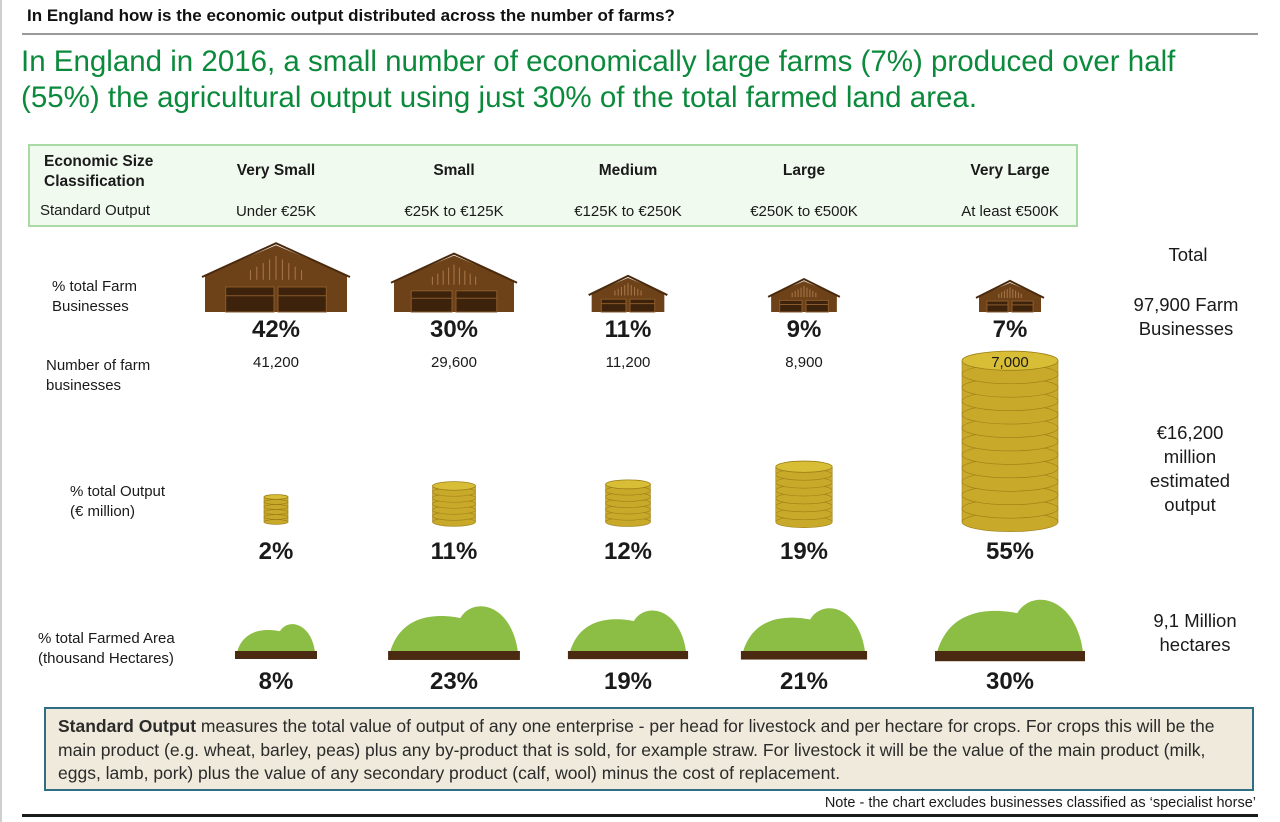 Image resolution: width=1280 pixels, height=822 pixels. Describe the element at coordinates (276, 551) in the screenshot. I see `output-percent: 2%` at that location.